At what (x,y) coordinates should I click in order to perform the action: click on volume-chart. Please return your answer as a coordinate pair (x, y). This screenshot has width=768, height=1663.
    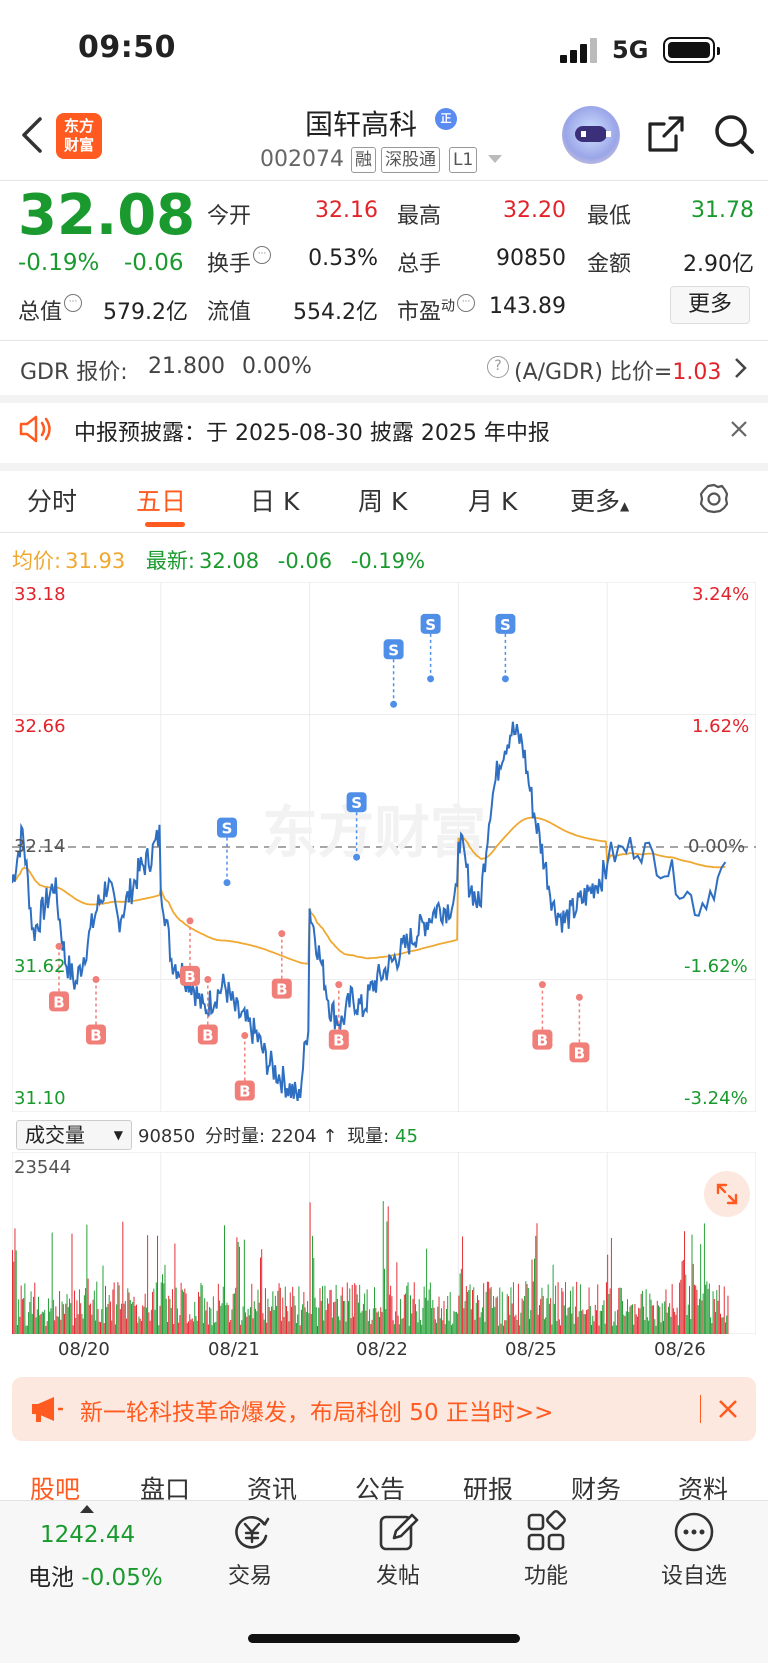
    Looking at the image, I should click on (384, 1243).